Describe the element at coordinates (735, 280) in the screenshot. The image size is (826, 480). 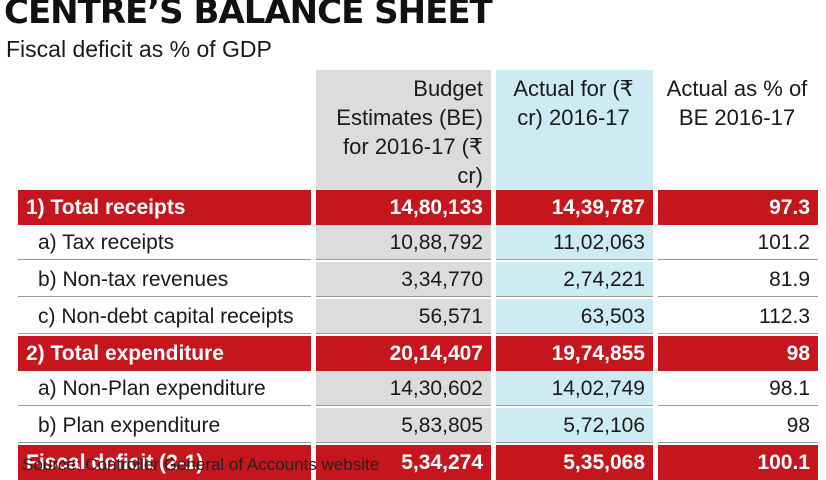
I see `cell-actual-pct: 81.9` at that location.